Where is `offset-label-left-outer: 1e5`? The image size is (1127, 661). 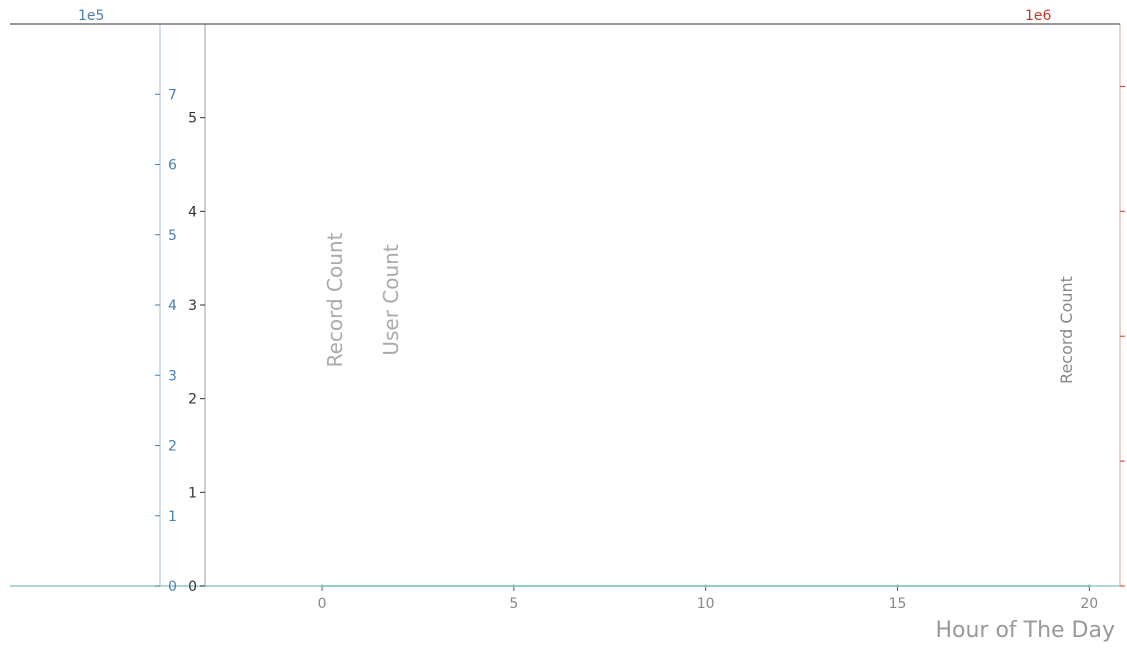 offset-label-left-outer: 1e5 is located at coordinates (91, 16).